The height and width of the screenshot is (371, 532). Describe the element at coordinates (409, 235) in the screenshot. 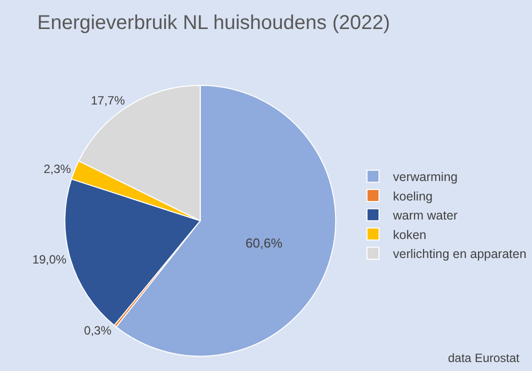

I see `legend-label: koken` at that location.